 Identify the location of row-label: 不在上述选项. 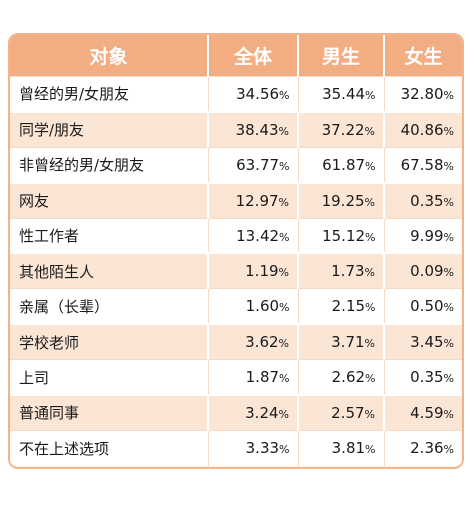
(109, 447).